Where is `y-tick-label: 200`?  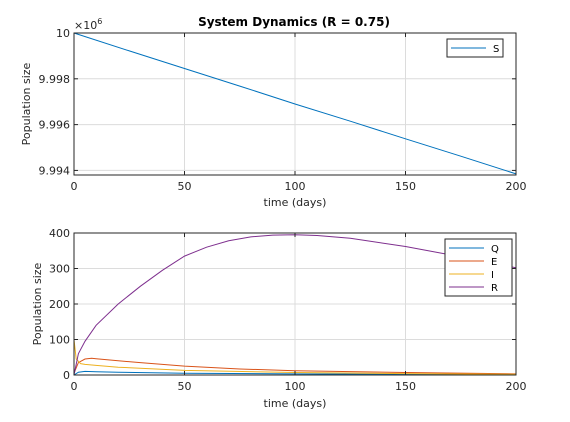
y-tick-label: 200 is located at coordinates (59, 304).